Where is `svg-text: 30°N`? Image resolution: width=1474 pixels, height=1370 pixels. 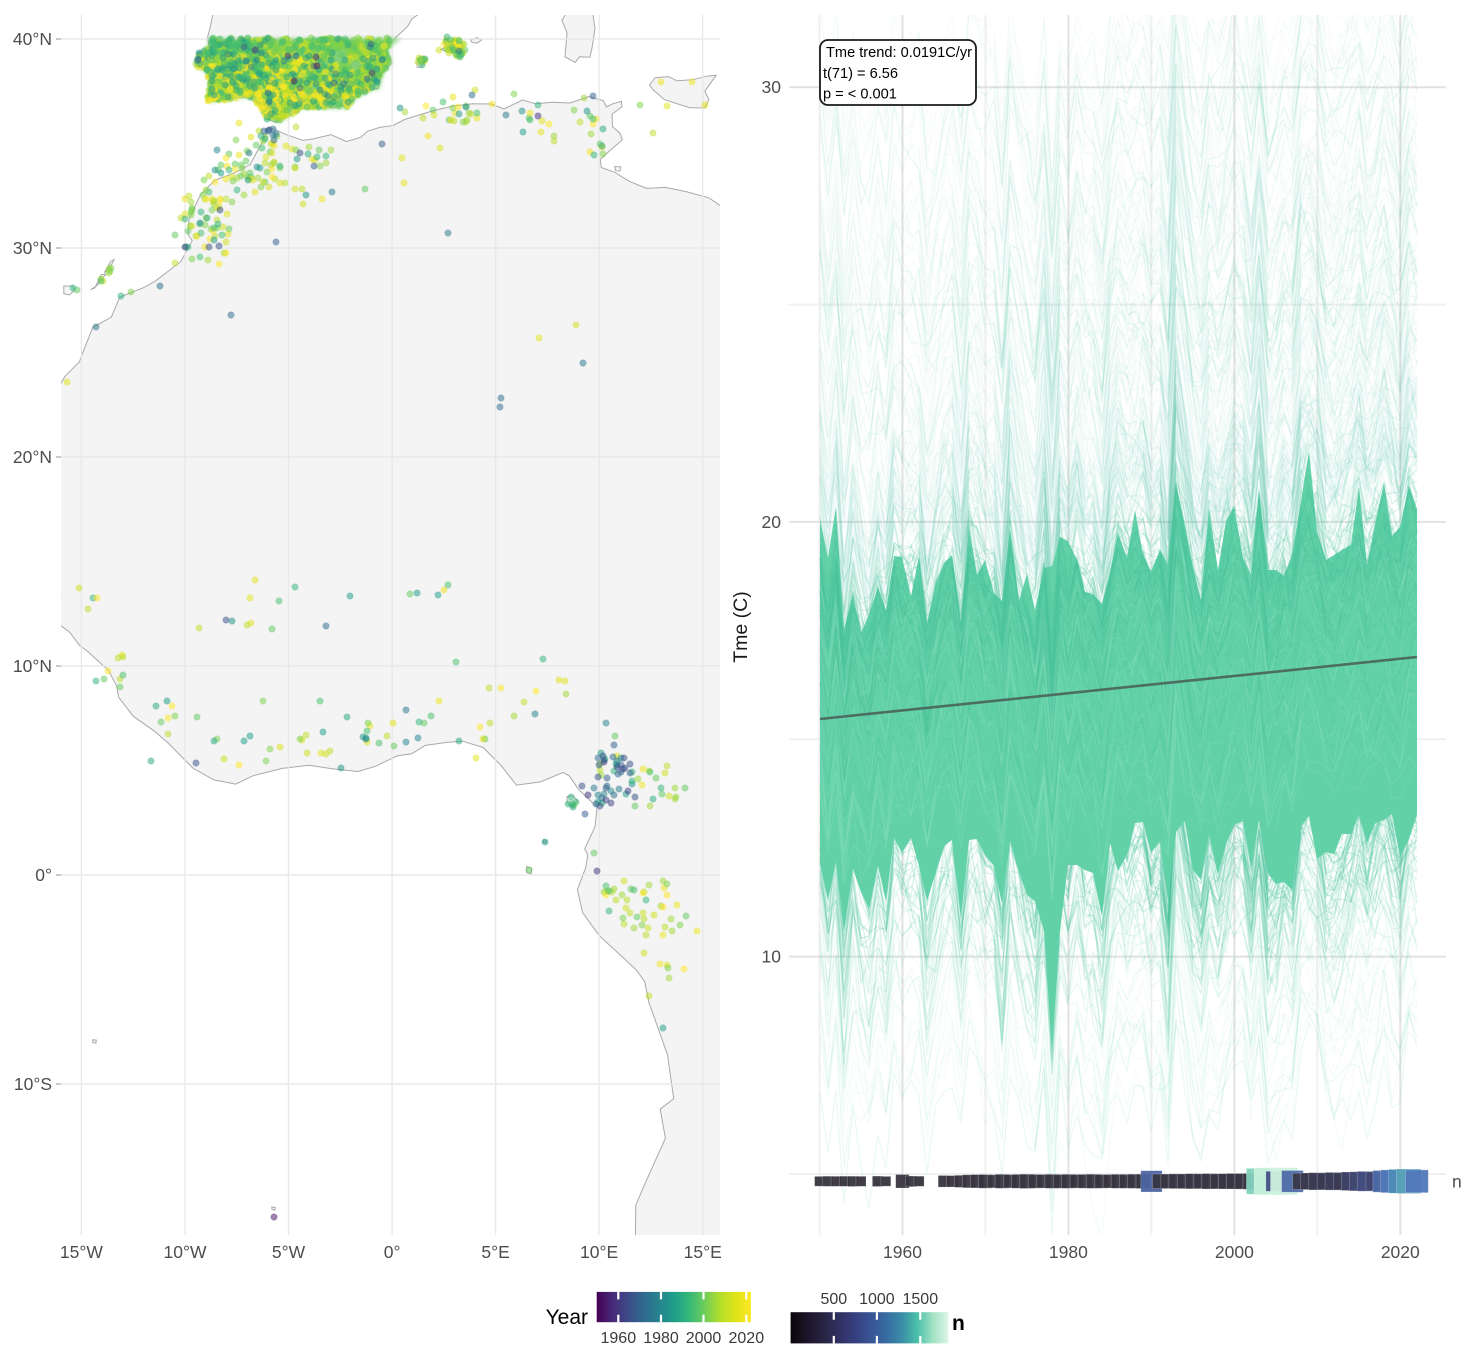
svg-text: 30°N is located at coordinates (32, 248).